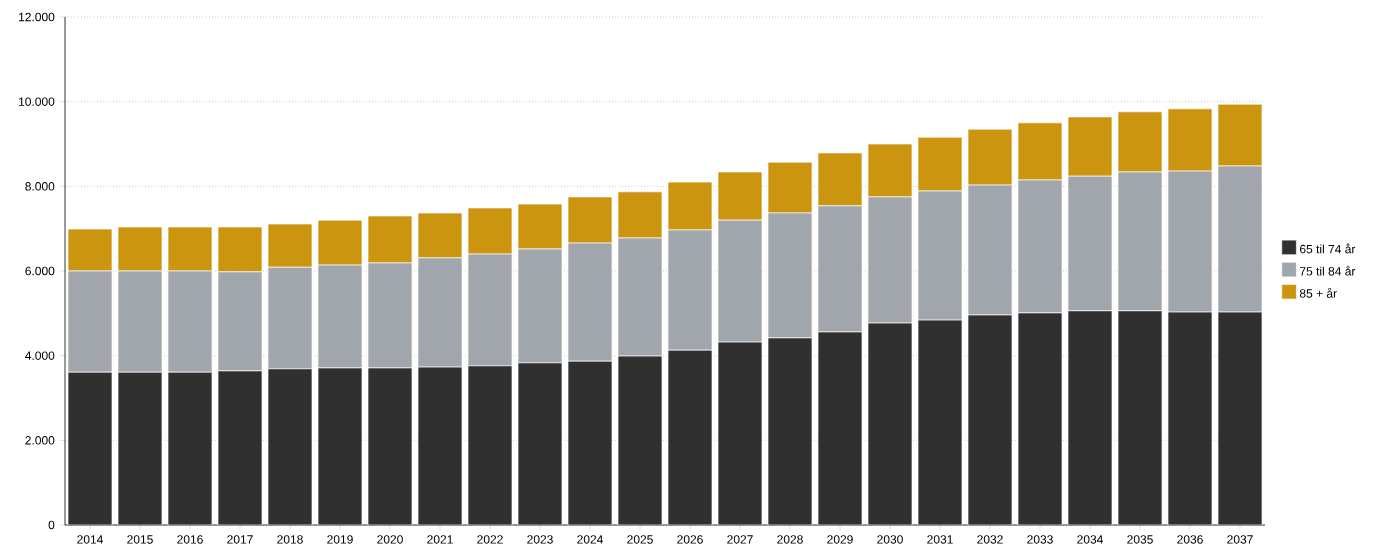 The image size is (1378, 551). I want to click on x-tick-label: 2029, so click(840, 539).